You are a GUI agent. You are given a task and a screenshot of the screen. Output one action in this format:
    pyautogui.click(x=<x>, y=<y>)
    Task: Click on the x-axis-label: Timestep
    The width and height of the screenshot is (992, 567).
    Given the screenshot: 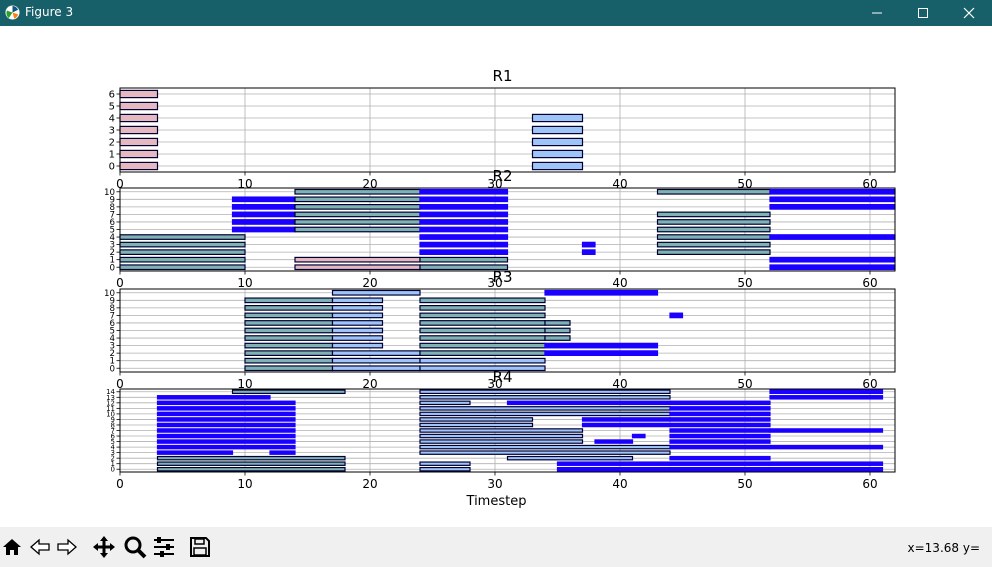 What is the action you would take?
    pyautogui.click(x=496, y=501)
    